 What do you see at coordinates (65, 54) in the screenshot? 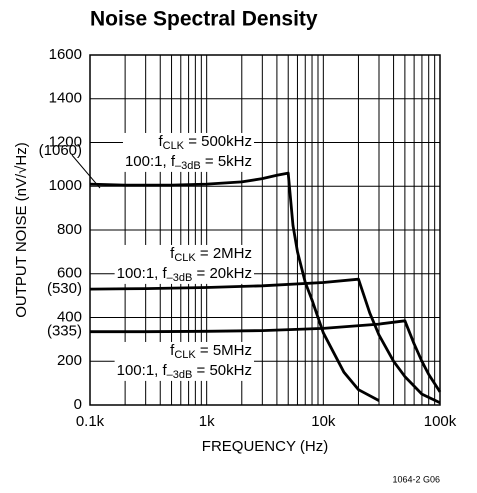
I see `y-tick-label: 1600` at bounding box center [65, 54].